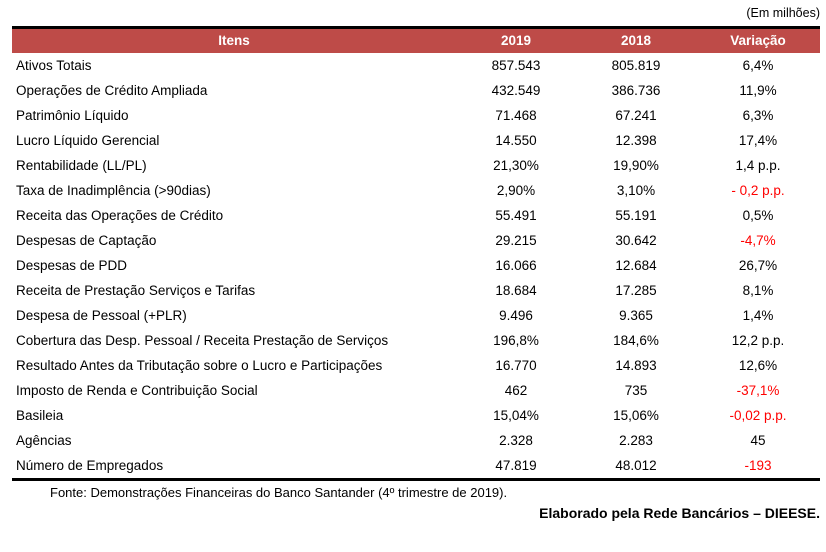  Describe the element at coordinates (416, 440) in the screenshot. I see `table-row: Agências 2.328 2.283 45` at that location.